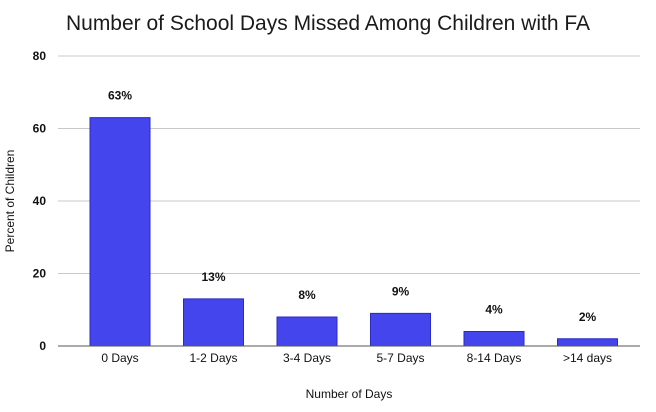 This screenshot has height=412, width=656. What do you see at coordinates (213, 358) in the screenshot?
I see `x-tick-label: 1-2 Days` at bounding box center [213, 358].